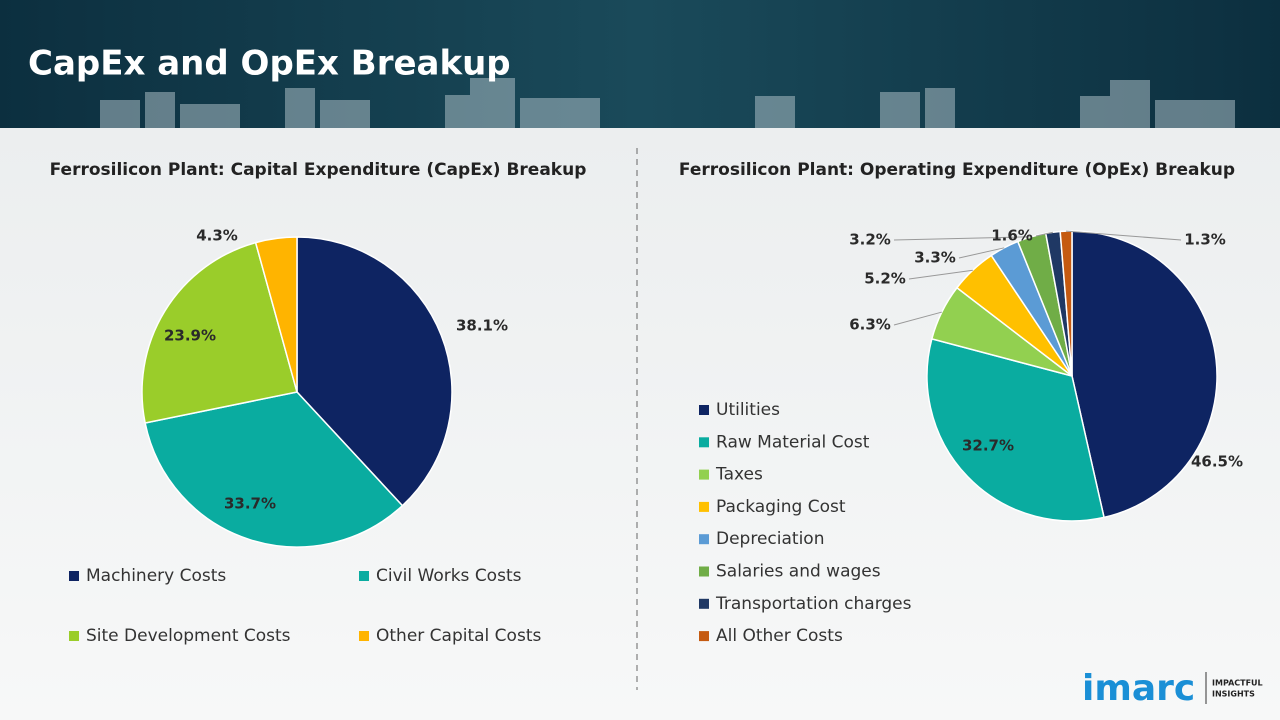  Describe the element at coordinates (1217, 462) in the screenshot. I see `value-label: 46.5%` at that location.